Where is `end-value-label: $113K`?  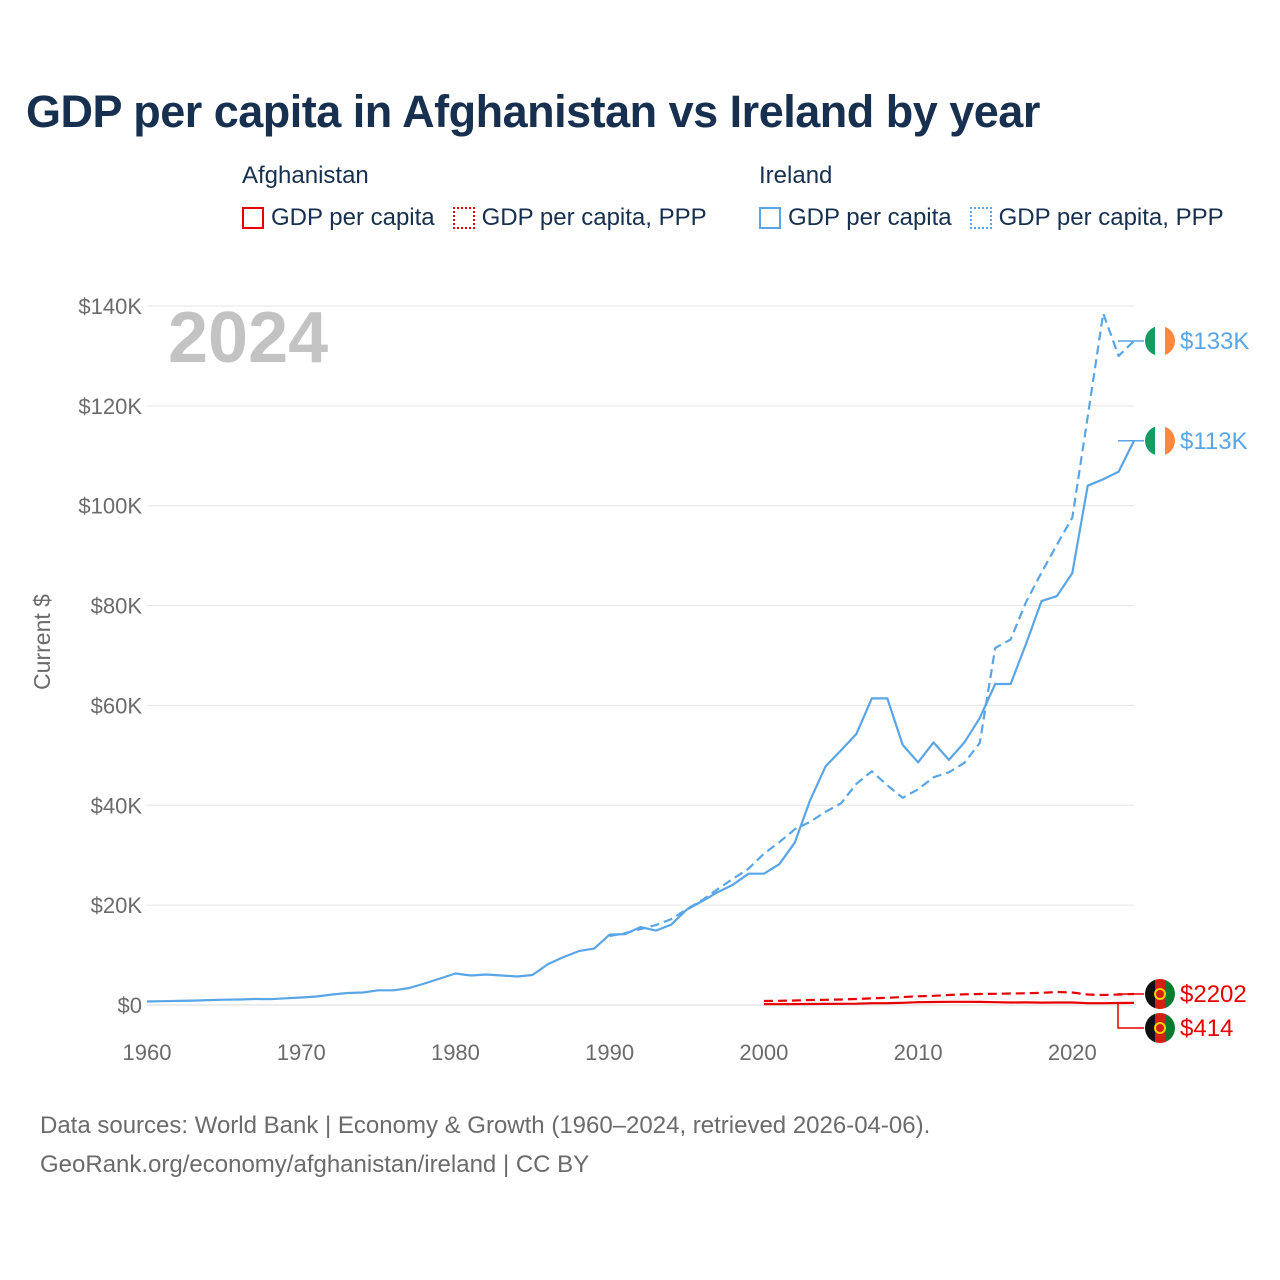 end-value-label: $113K is located at coordinates (1214, 441).